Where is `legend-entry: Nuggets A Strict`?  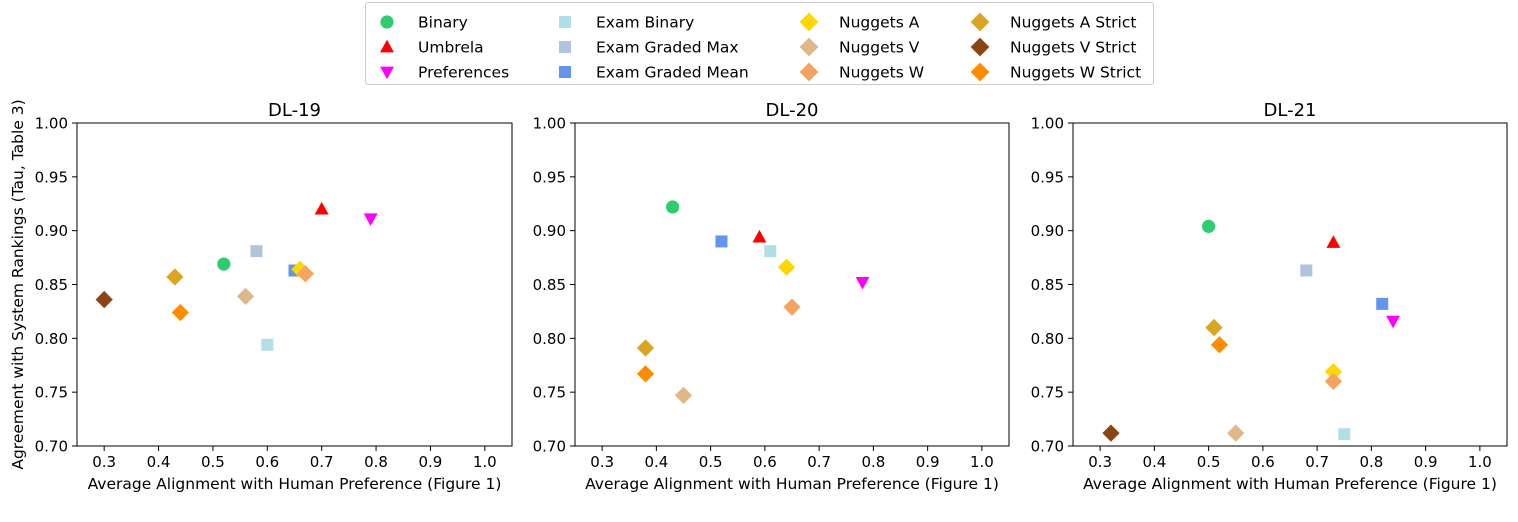
legend-entry: Nuggets A Strict is located at coordinates (1053, 22).